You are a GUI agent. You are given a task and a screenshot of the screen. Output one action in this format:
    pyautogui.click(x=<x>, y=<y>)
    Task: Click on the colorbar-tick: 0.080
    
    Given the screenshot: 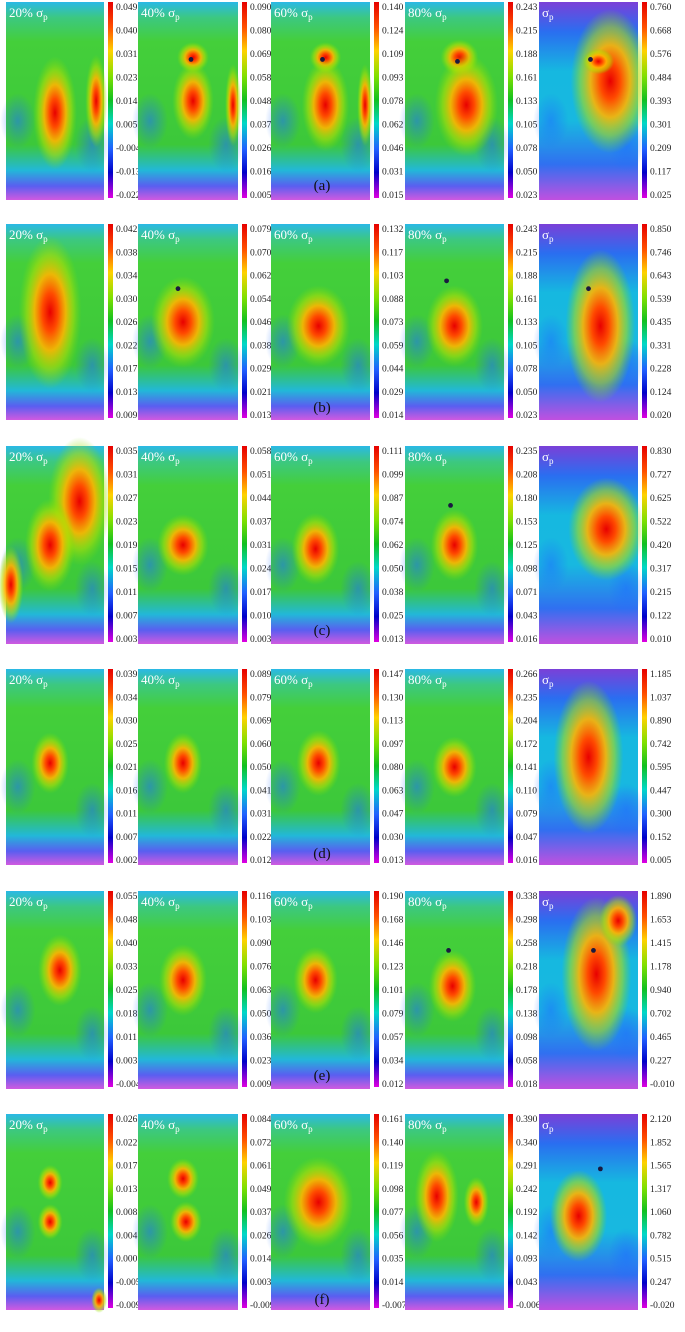 What is the action you would take?
    pyautogui.click(x=393, y=768)
    